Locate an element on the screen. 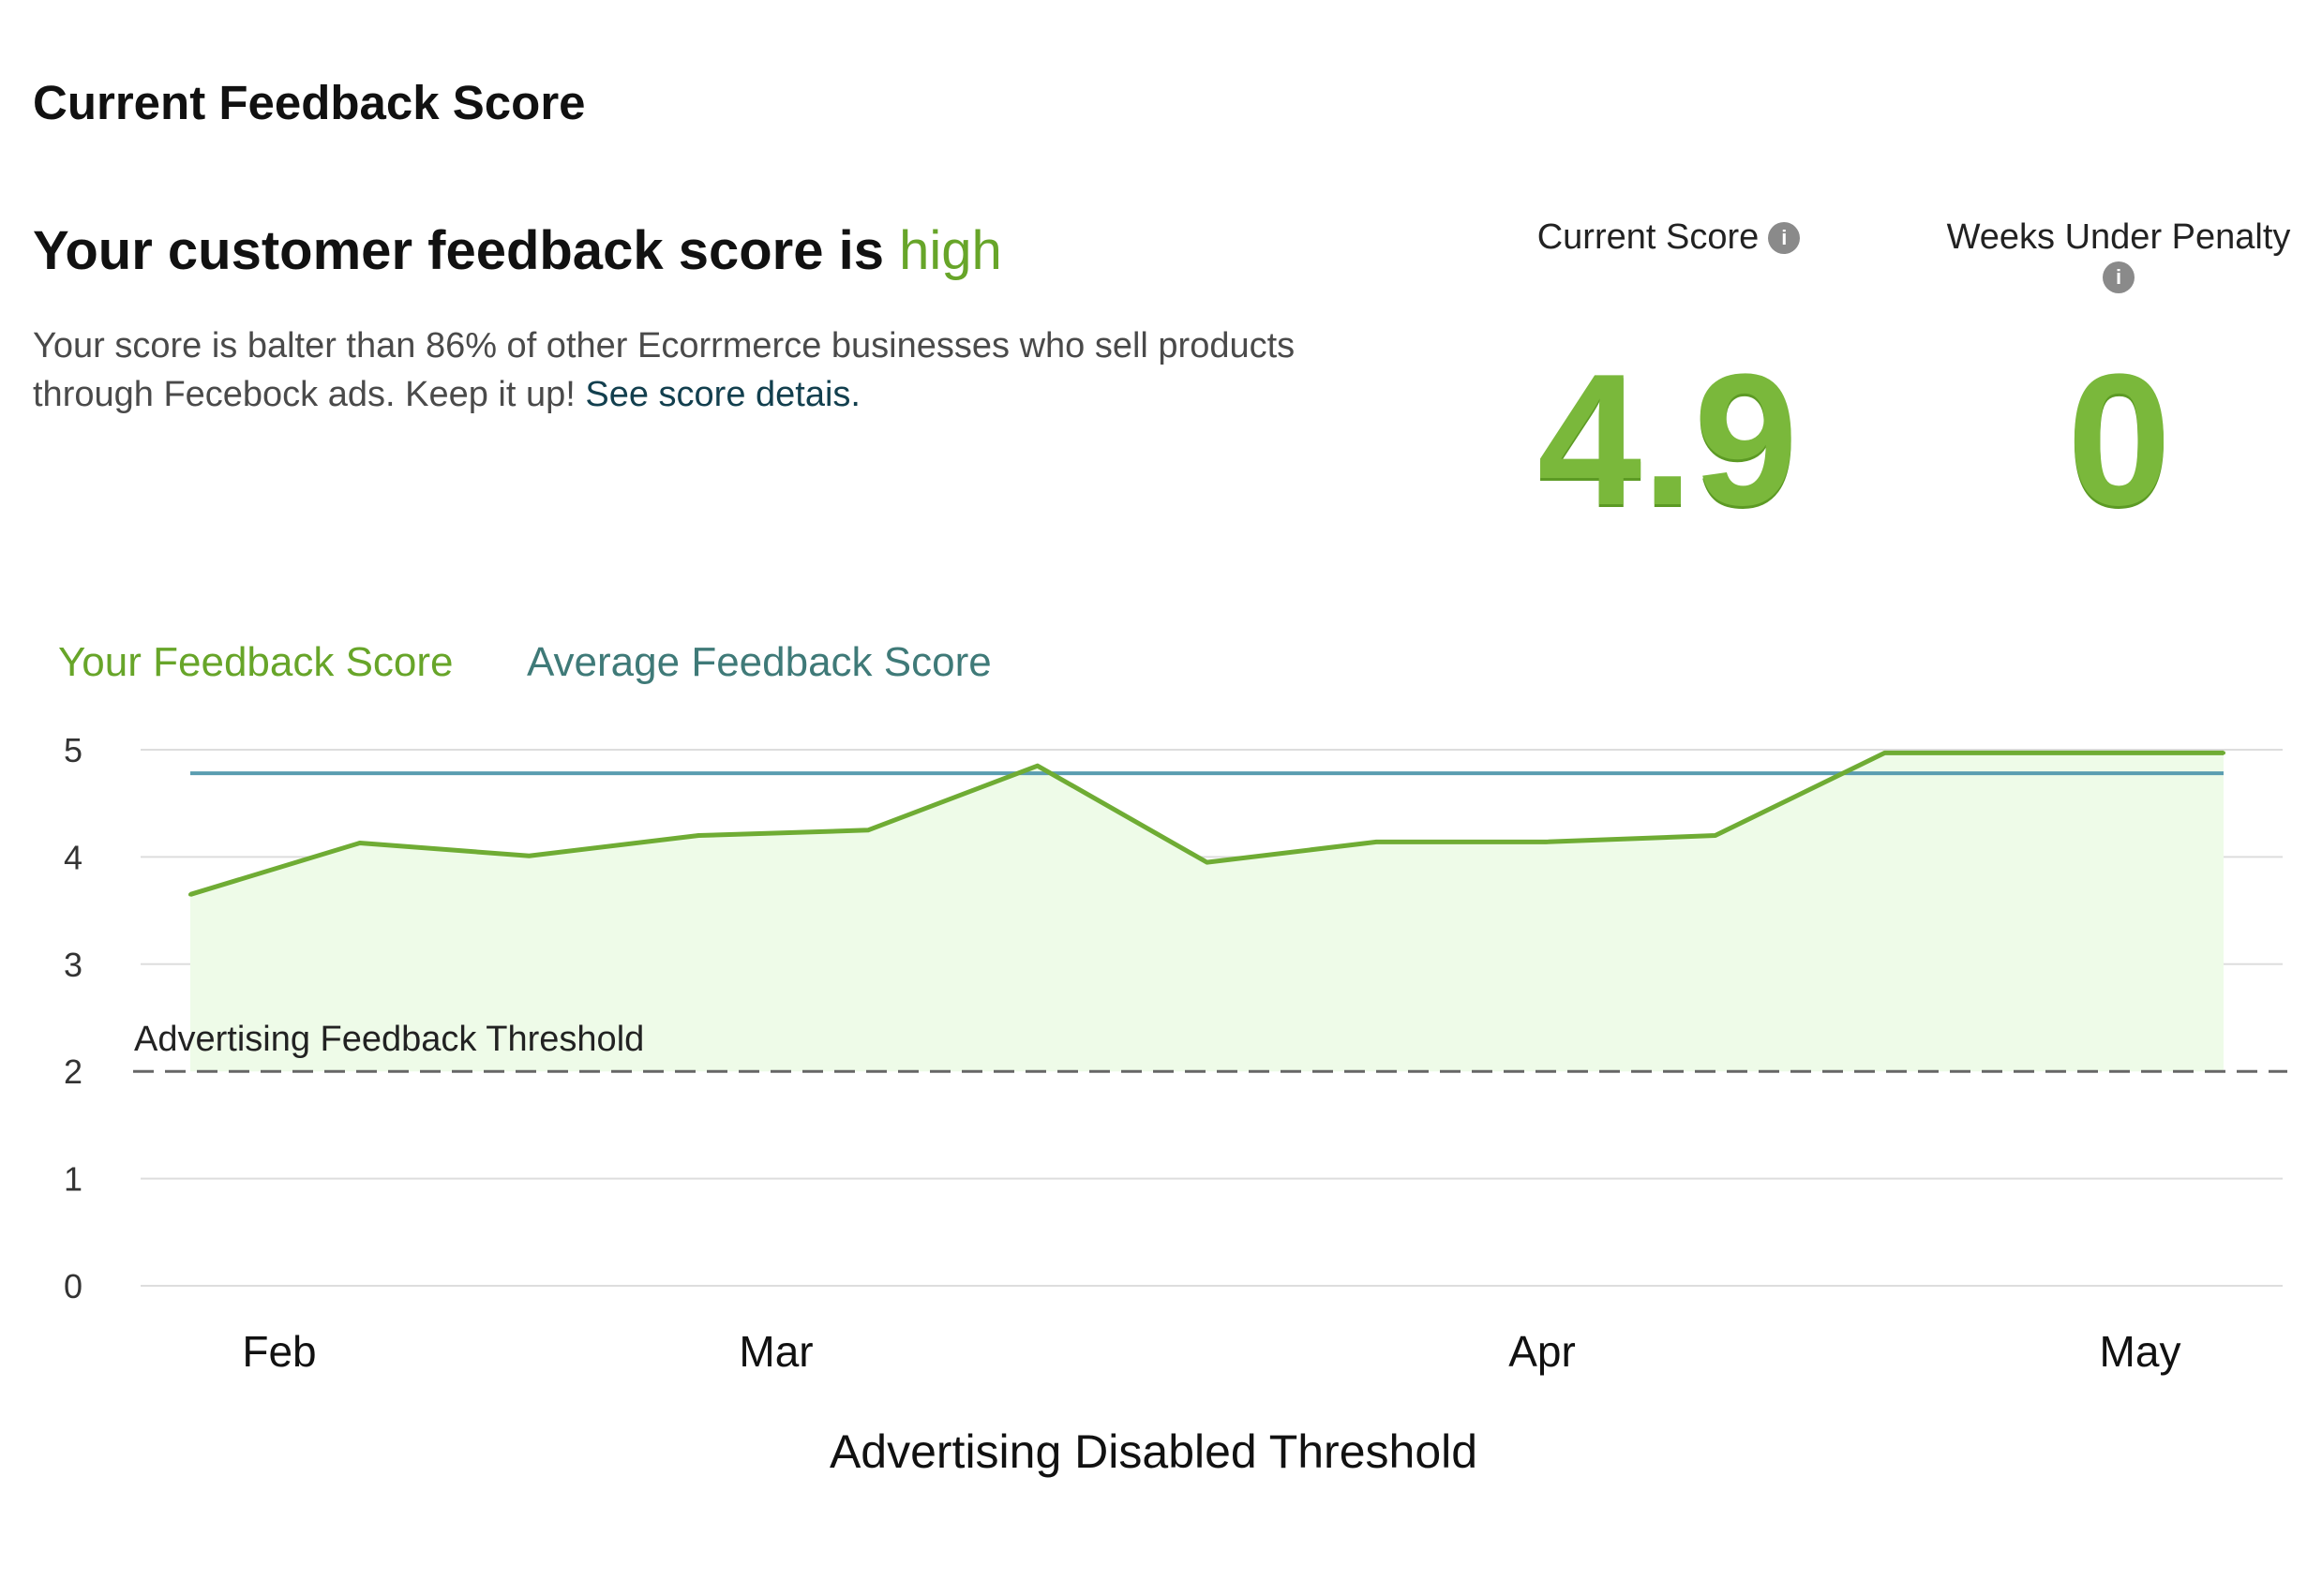 The image size is (2307, 1596). page-title: Current Feedback Score is located at coordinates (309, 102).